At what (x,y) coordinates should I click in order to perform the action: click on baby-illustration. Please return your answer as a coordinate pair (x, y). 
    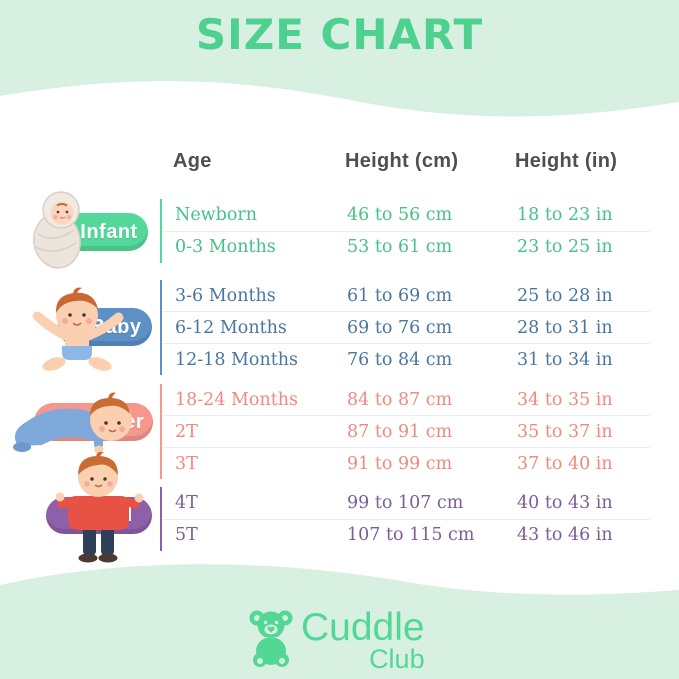
    Looking at the image, I should click on (78, 329).